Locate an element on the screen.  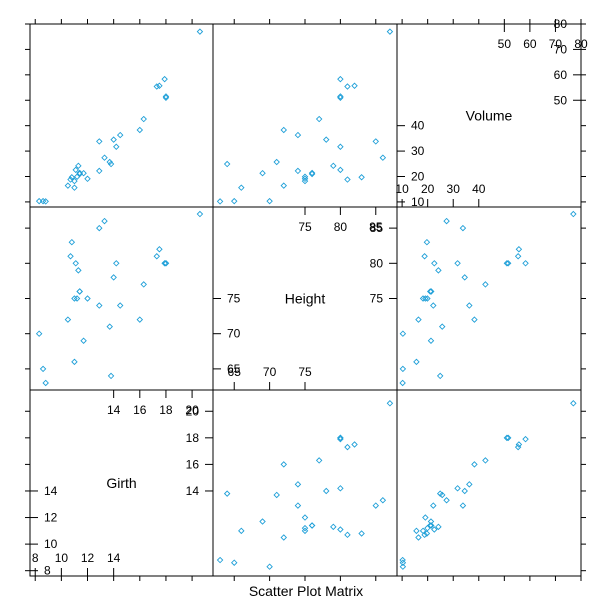
diagonal-label-girth: Girth is located at coordinates (121, 483).